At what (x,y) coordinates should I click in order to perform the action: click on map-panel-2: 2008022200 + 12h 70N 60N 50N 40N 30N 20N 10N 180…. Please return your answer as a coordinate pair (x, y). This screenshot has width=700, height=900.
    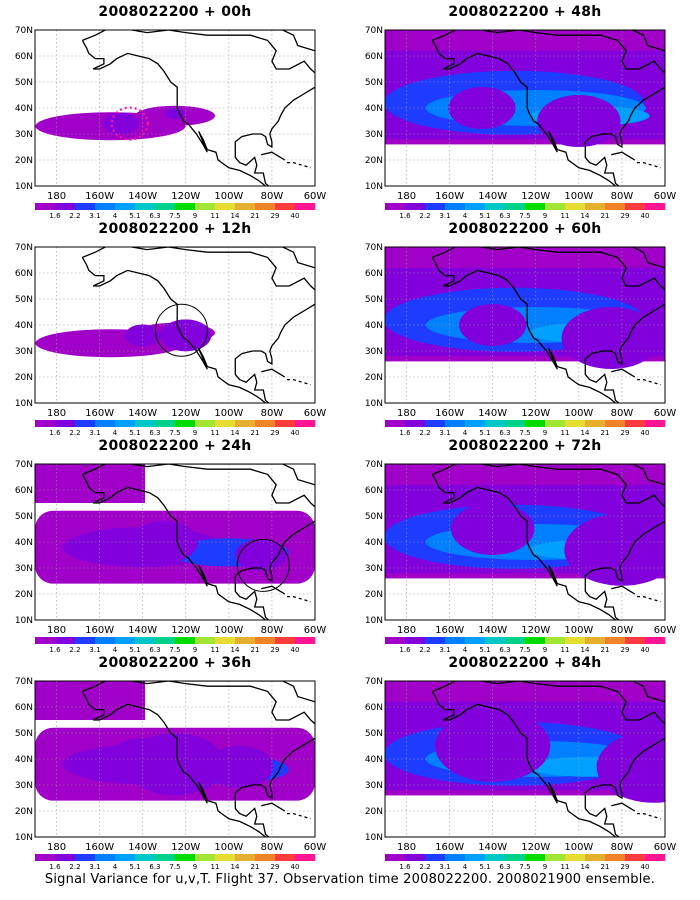
    Looking at the image, I should click on (175, 327).